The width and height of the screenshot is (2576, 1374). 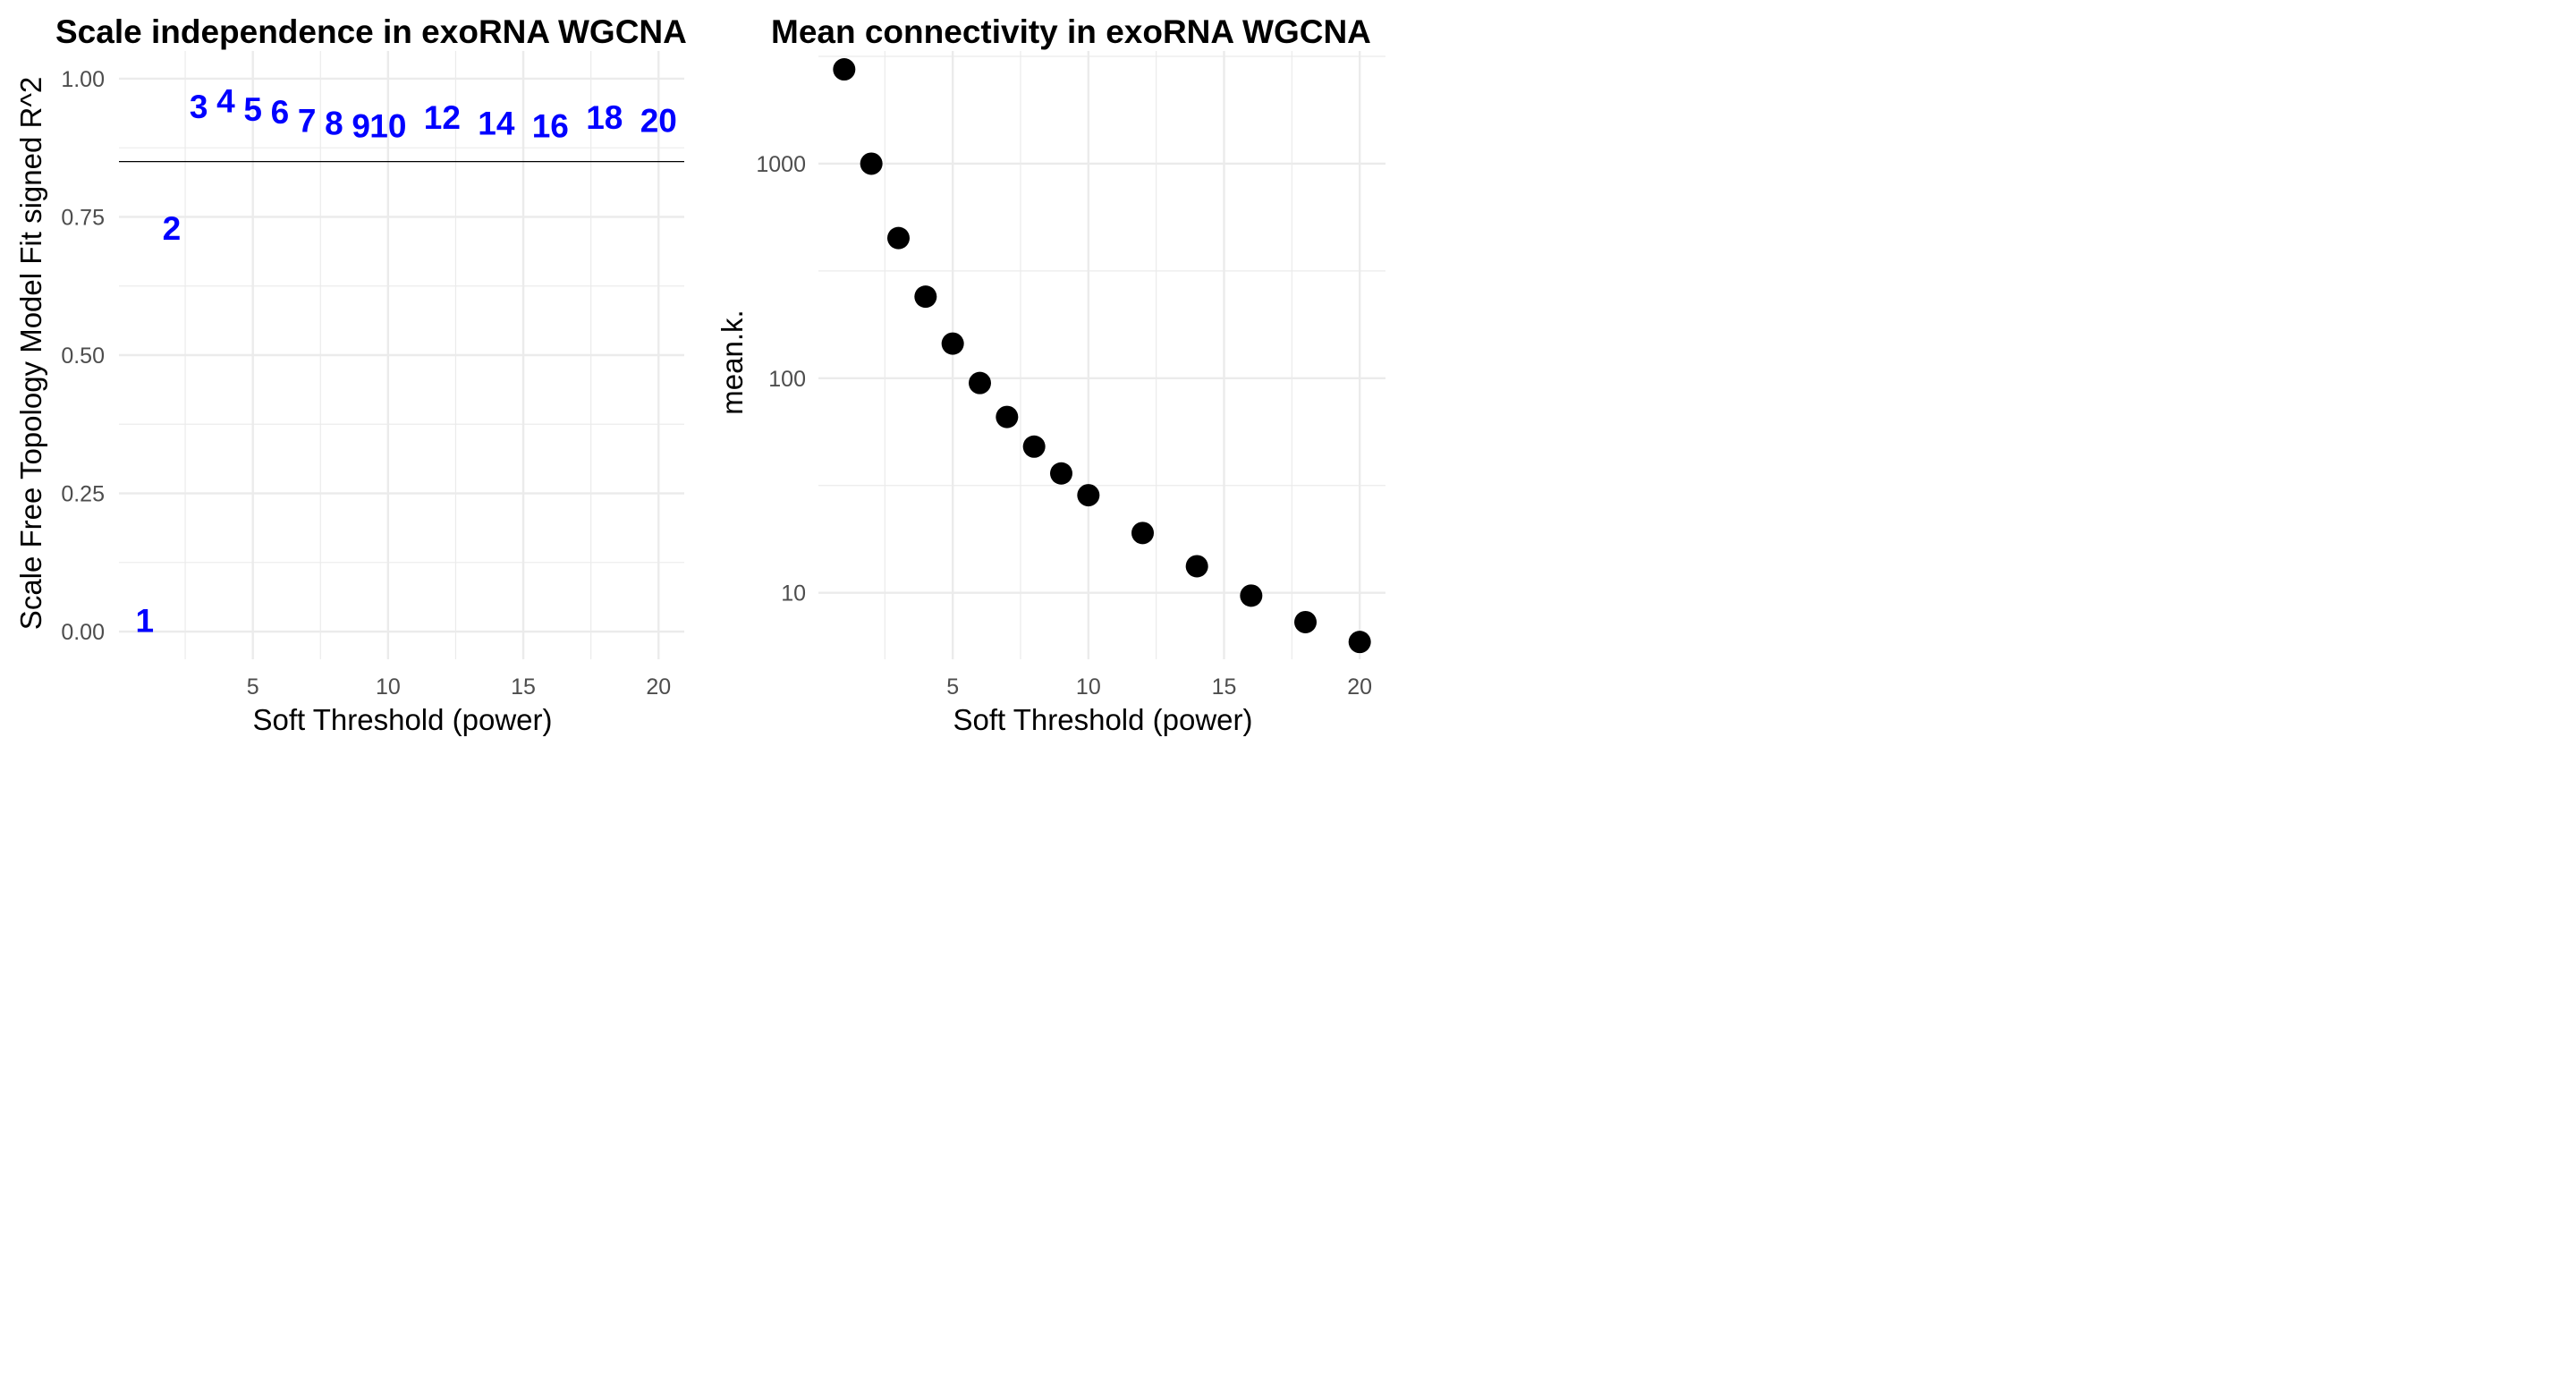 What do you see at coordinates (371, 31) in the screenshot?
I see `left-chart-title: Scale independence in exoRNA WGCNA` at bounding box center [371, 31].